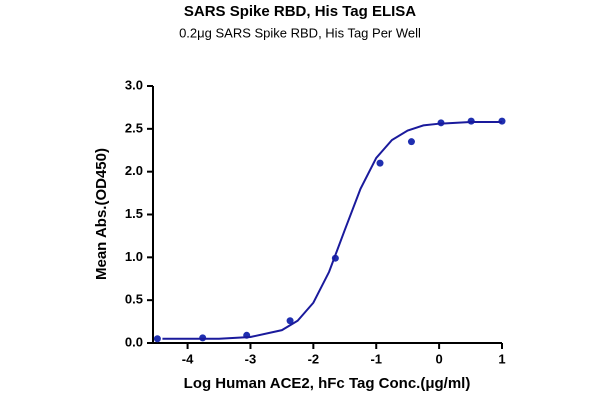 This screenshot has height=400, width=600. What do you see at coordinates (134, 213) in the screenshot?
I see `y-tick-label: 1.5` at bounding box center [134, 213].